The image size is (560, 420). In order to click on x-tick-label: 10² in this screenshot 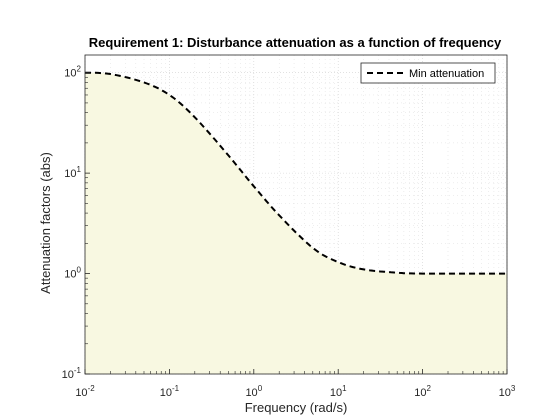, I will do `click(422, 391)`.